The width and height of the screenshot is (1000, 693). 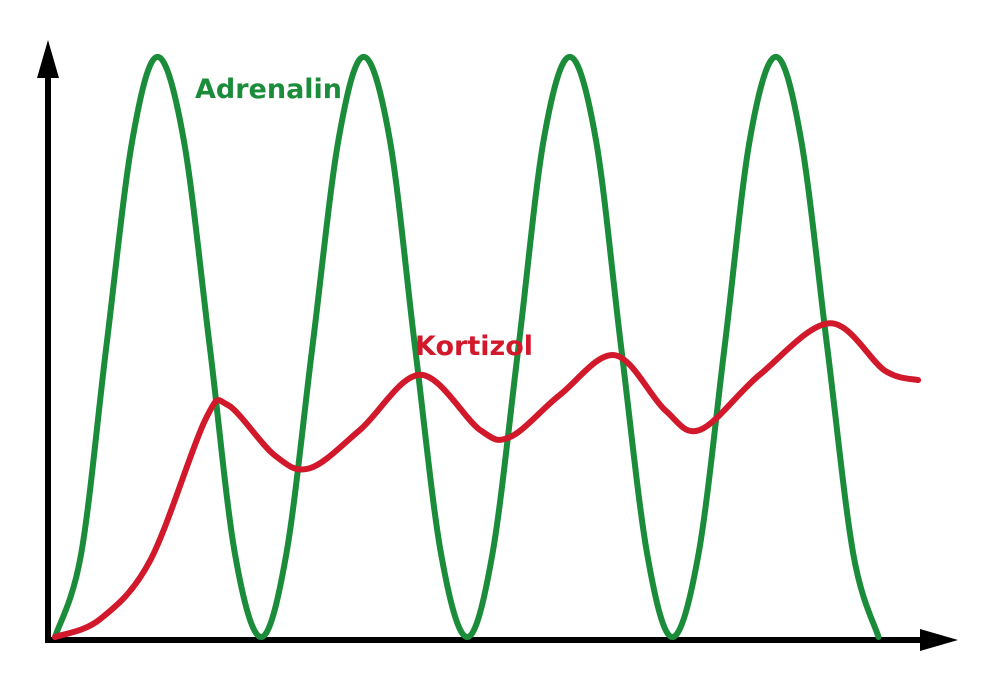 What do you see at coordinates (268, 89) in the screenshot?
I see `series-label: Adrenalin` at bounding box center [268, 89].